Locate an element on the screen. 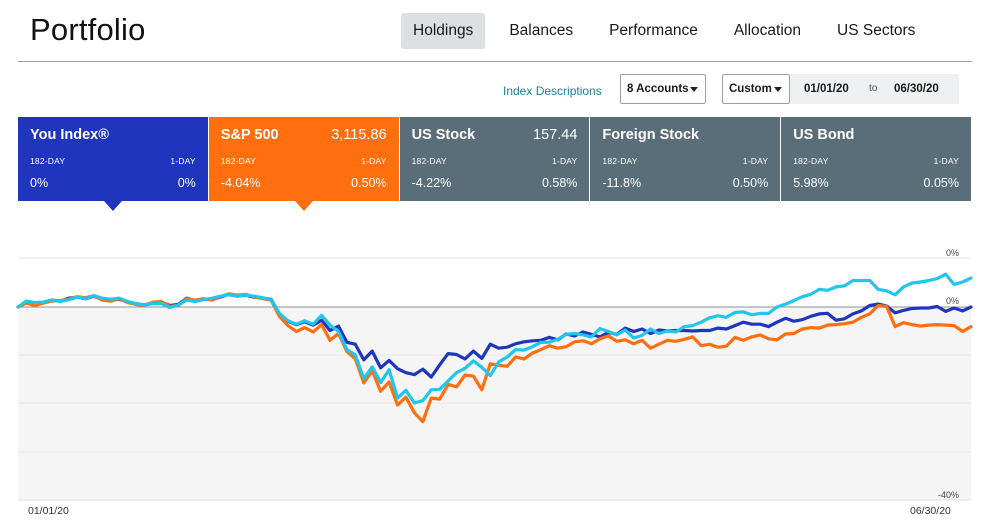  accounts-dropdown: 8 Accounts is located at coordinates (663, 89).